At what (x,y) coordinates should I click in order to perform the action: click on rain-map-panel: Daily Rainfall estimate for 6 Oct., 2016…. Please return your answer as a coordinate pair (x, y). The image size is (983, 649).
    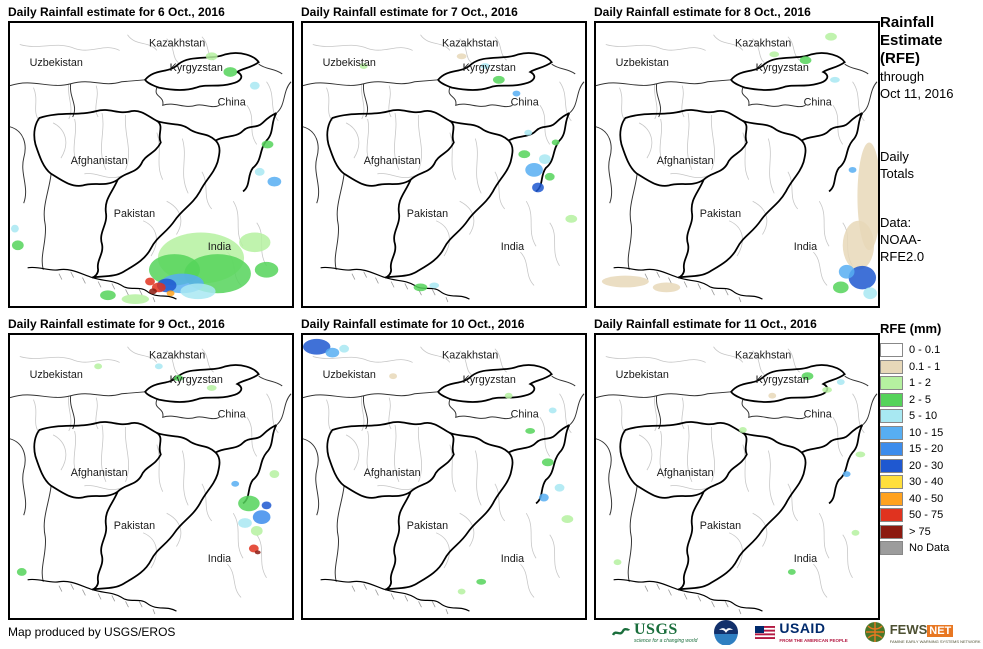
    Looking at the image, I should click on (151, 156).